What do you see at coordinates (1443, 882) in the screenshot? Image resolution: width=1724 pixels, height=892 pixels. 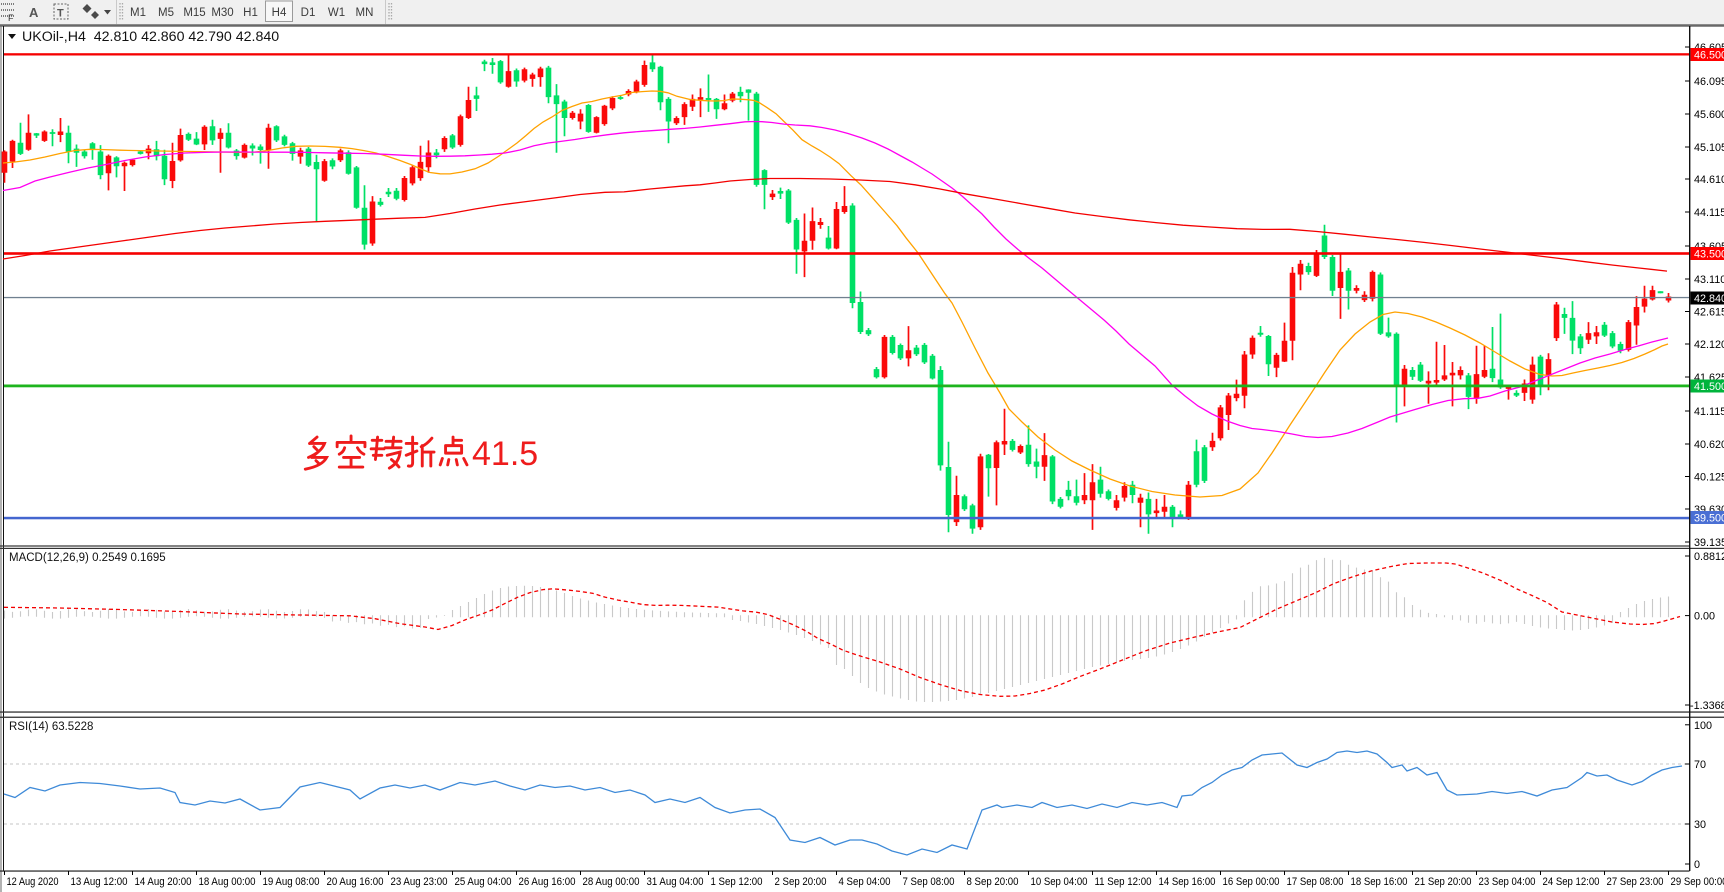 I see `svg-text: 21 Sep 20:00` at bounding box center [1443, 882].